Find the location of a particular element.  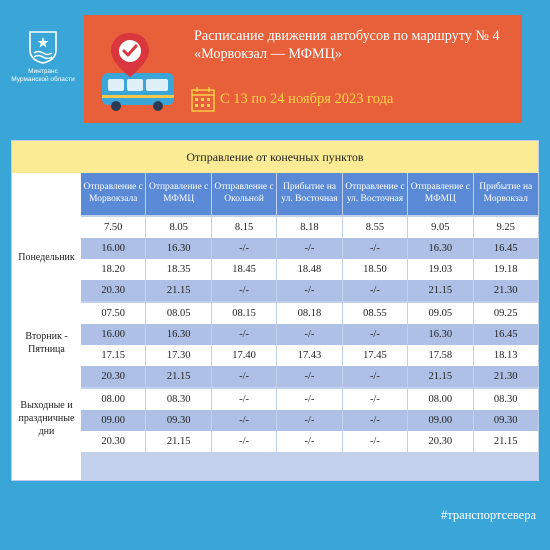

time-cell: 18.20 is located at coordinates (114, 269).